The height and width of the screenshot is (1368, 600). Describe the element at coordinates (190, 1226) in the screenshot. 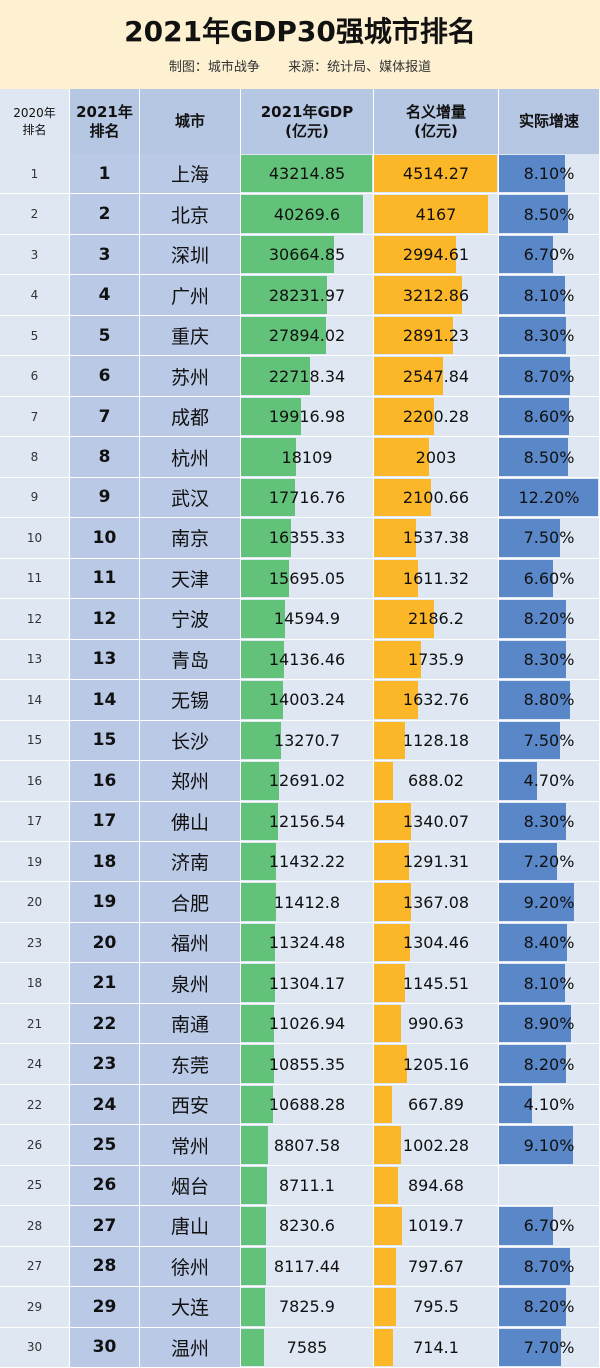

I see `city-cell: 唐山` at that location.